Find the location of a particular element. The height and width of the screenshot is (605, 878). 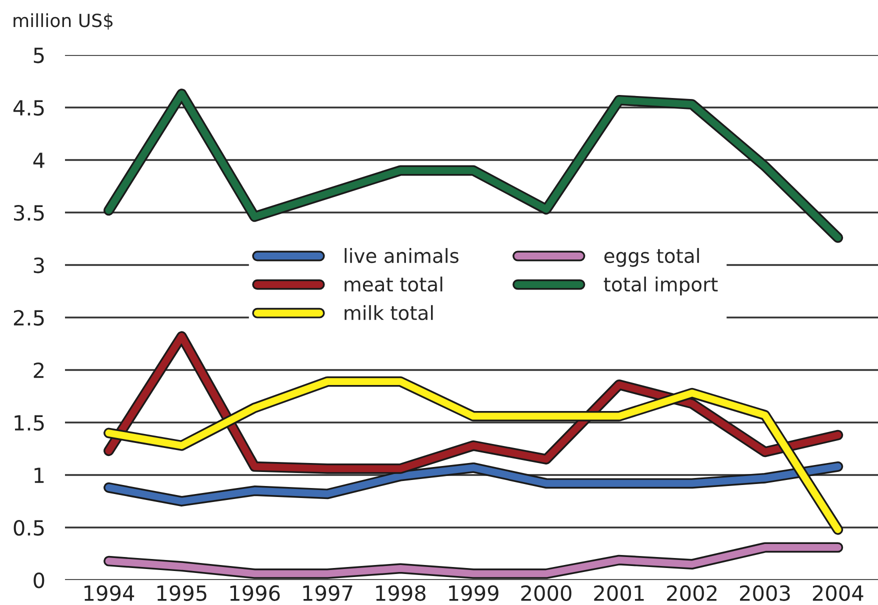

legend-label: live animals is located at coordinates (401, 256).